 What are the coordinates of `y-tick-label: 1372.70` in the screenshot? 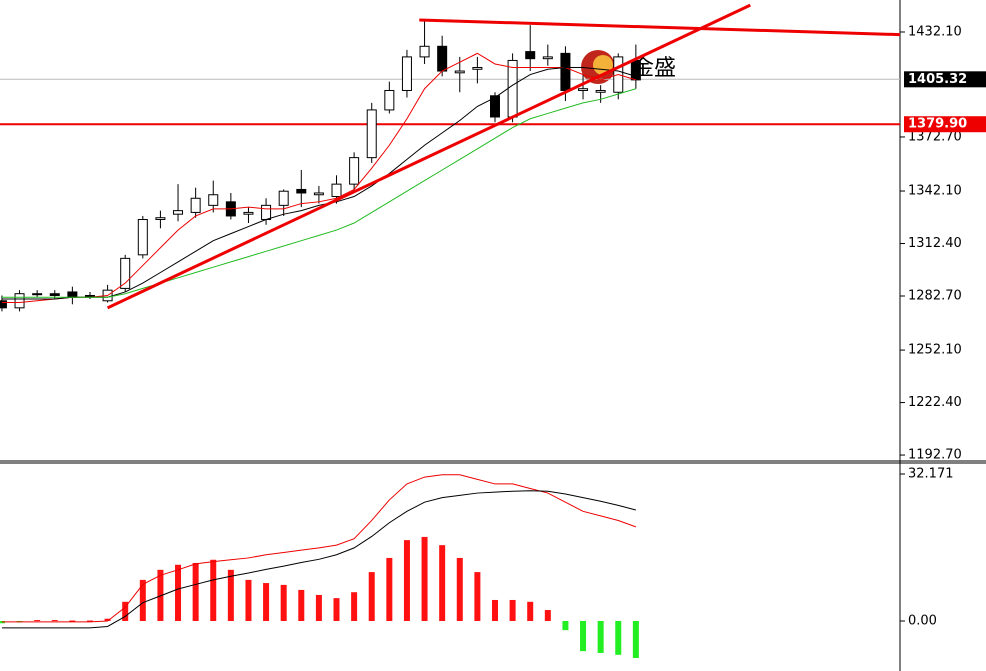 It's located at (935, 136).